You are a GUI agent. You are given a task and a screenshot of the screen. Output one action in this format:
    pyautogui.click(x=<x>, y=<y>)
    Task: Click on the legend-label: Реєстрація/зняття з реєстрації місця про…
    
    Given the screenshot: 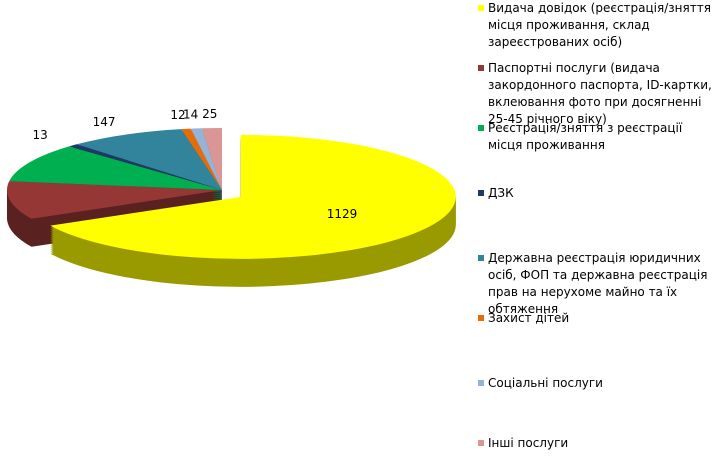 What is the action you would take?
    pyautogui.click(x=585, y=136)
    